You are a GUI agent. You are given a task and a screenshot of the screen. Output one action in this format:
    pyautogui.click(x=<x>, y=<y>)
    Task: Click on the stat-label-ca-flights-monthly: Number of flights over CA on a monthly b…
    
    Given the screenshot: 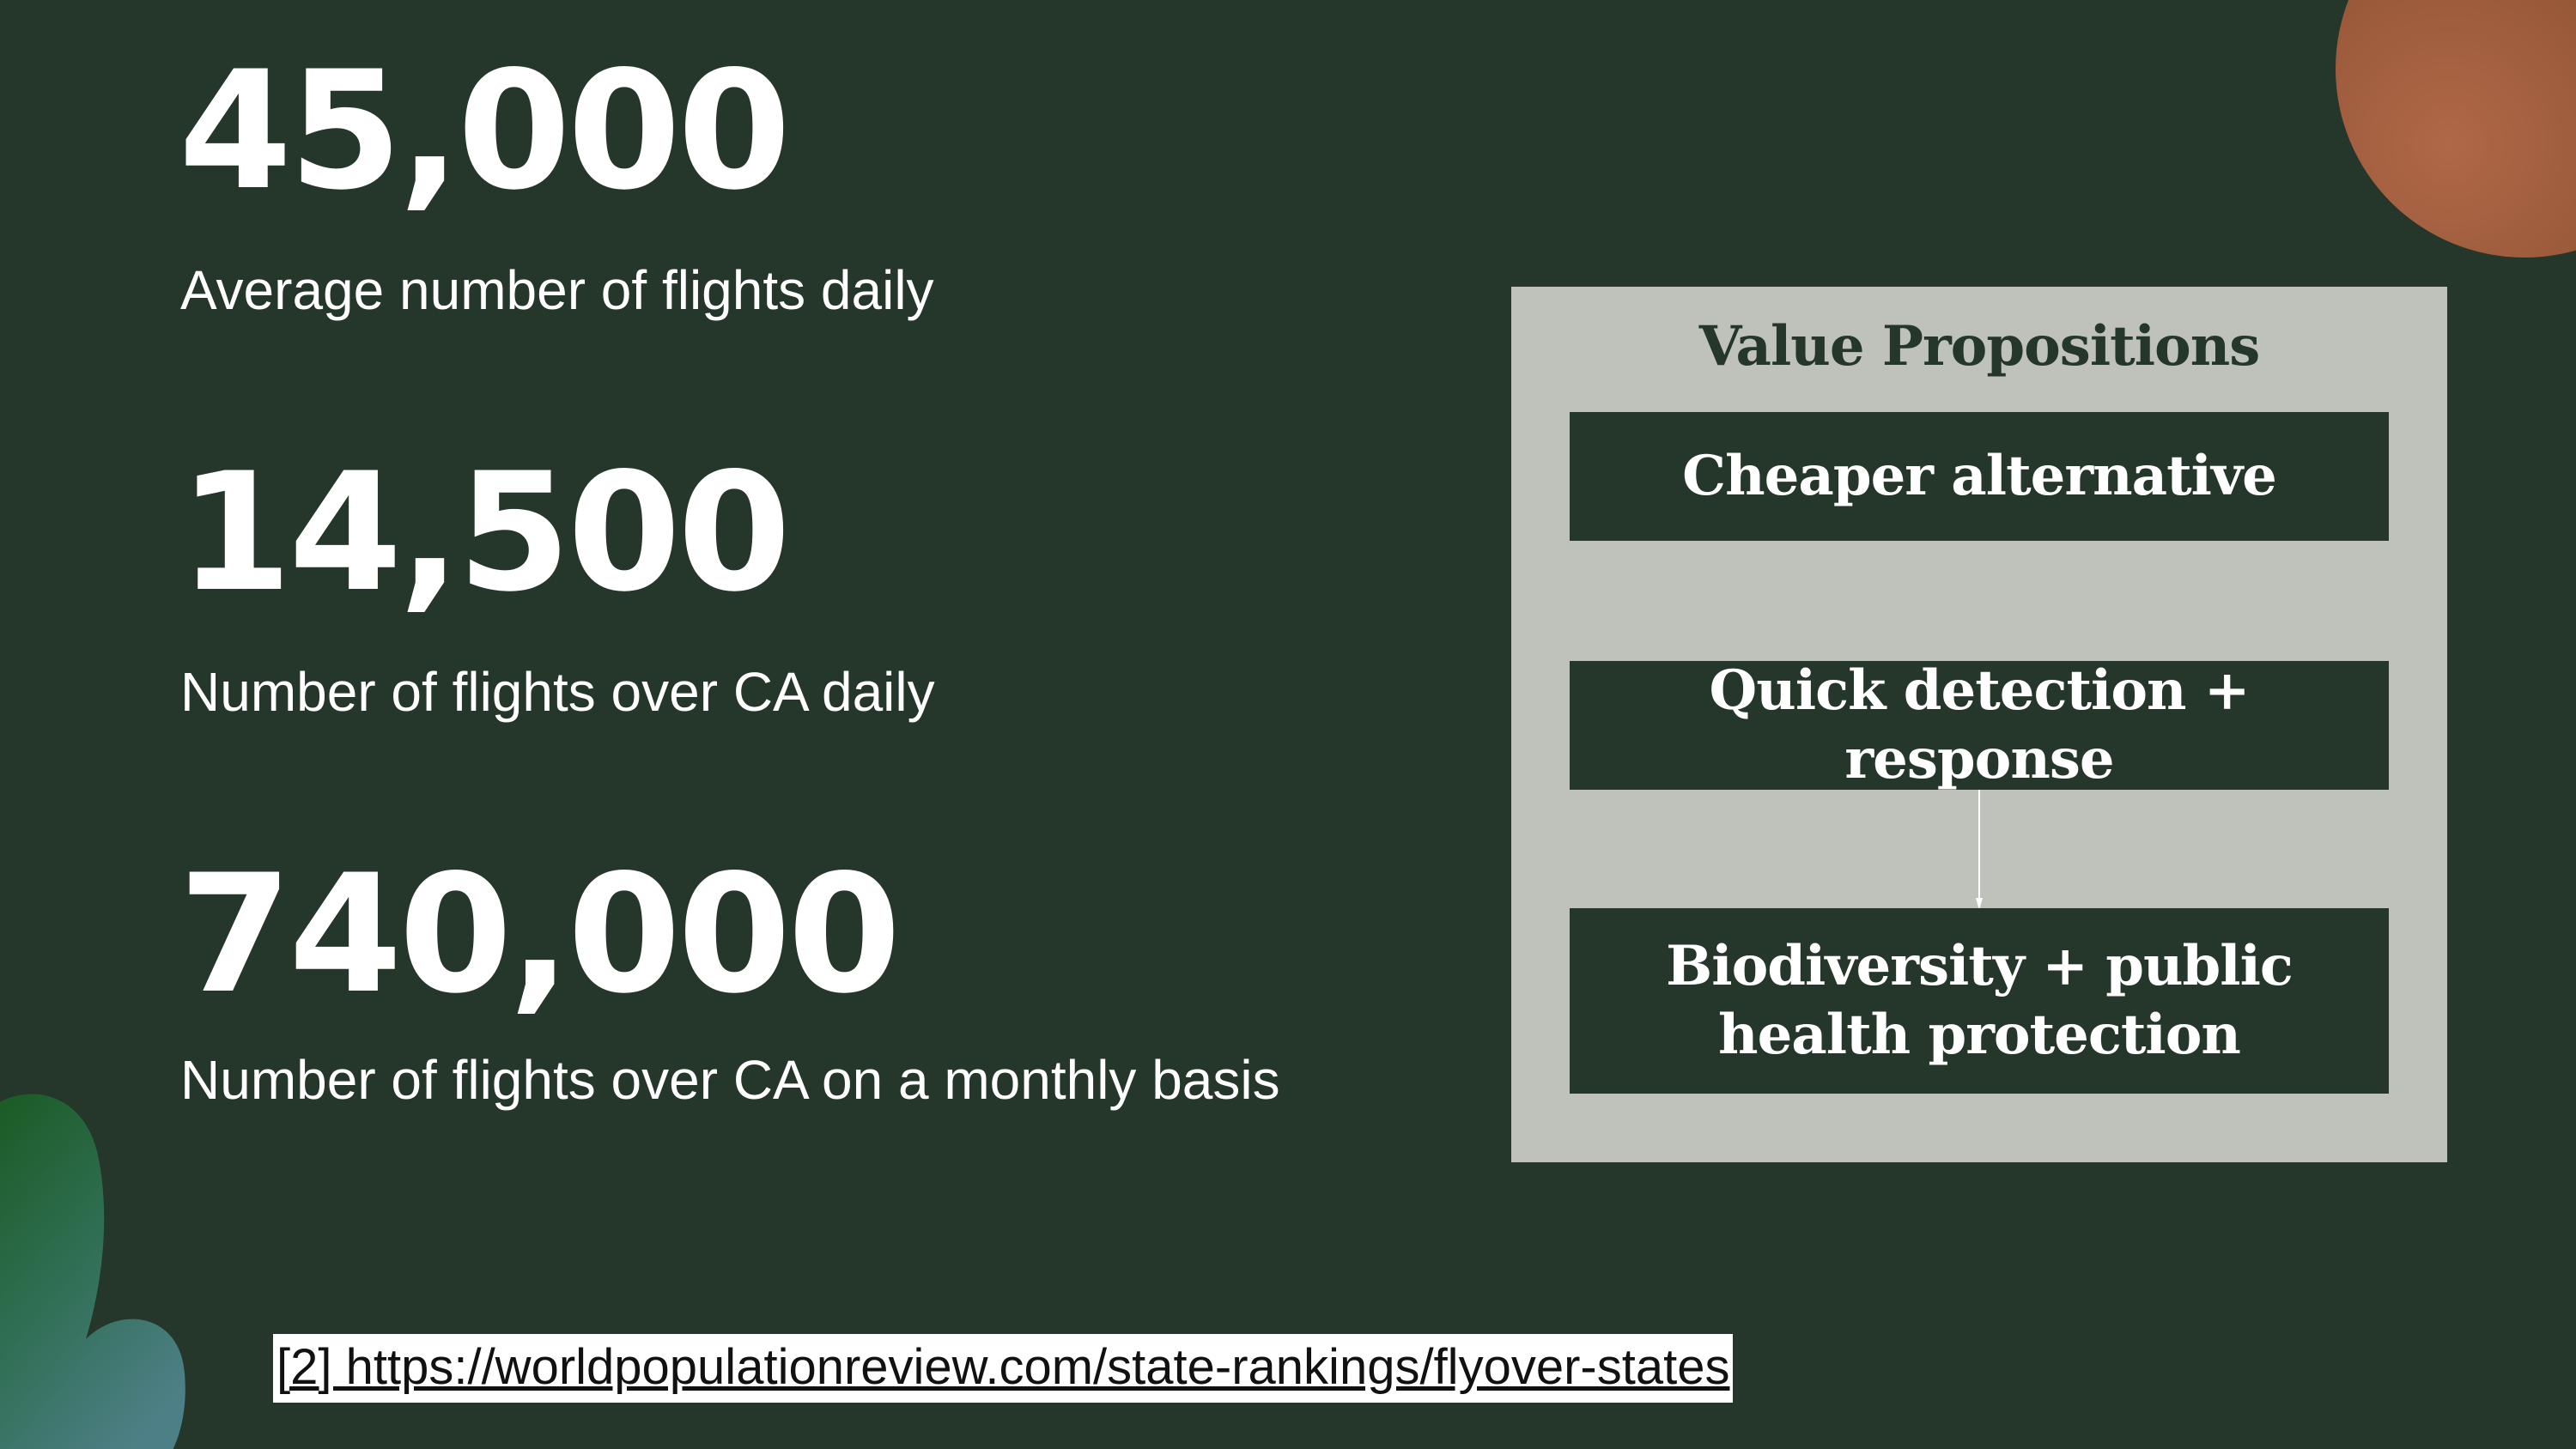 What is the action you would take?
    pyautogui.click(x=730, y=1080)
    